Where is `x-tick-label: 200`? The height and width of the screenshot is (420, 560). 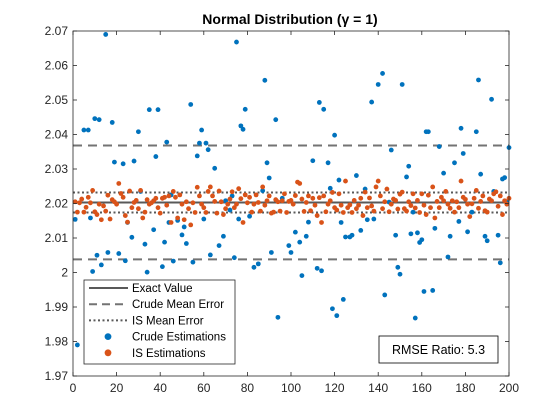 x-tick-label: 200 is located at coordinates (509, 388).